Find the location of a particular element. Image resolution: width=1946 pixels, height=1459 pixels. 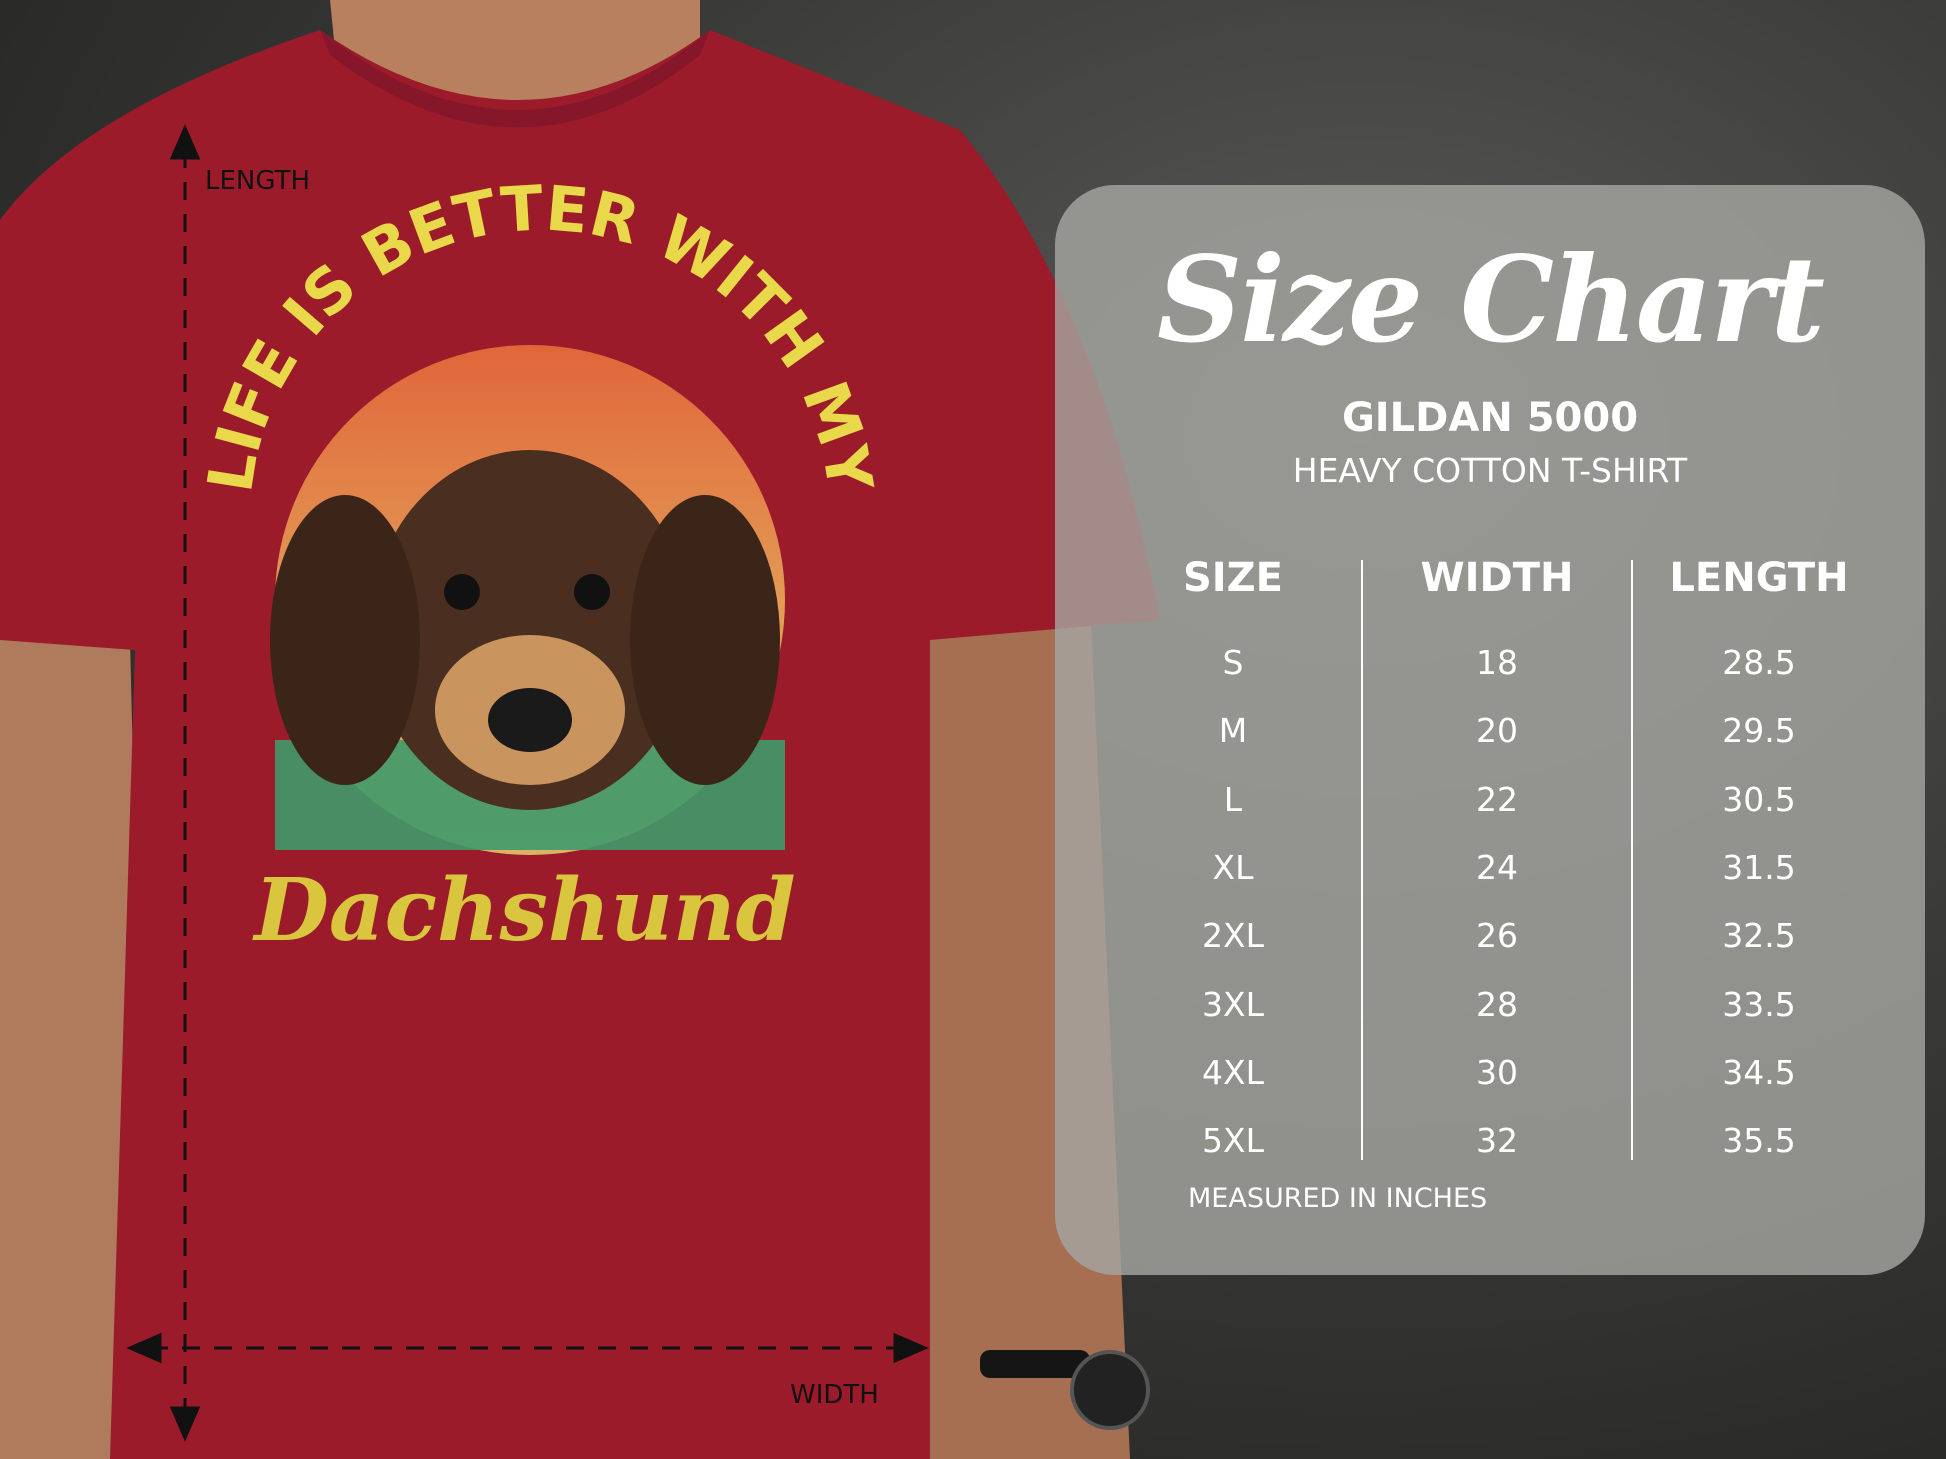

column-header-width: WIDTH is located at coordinates (1497, 578).